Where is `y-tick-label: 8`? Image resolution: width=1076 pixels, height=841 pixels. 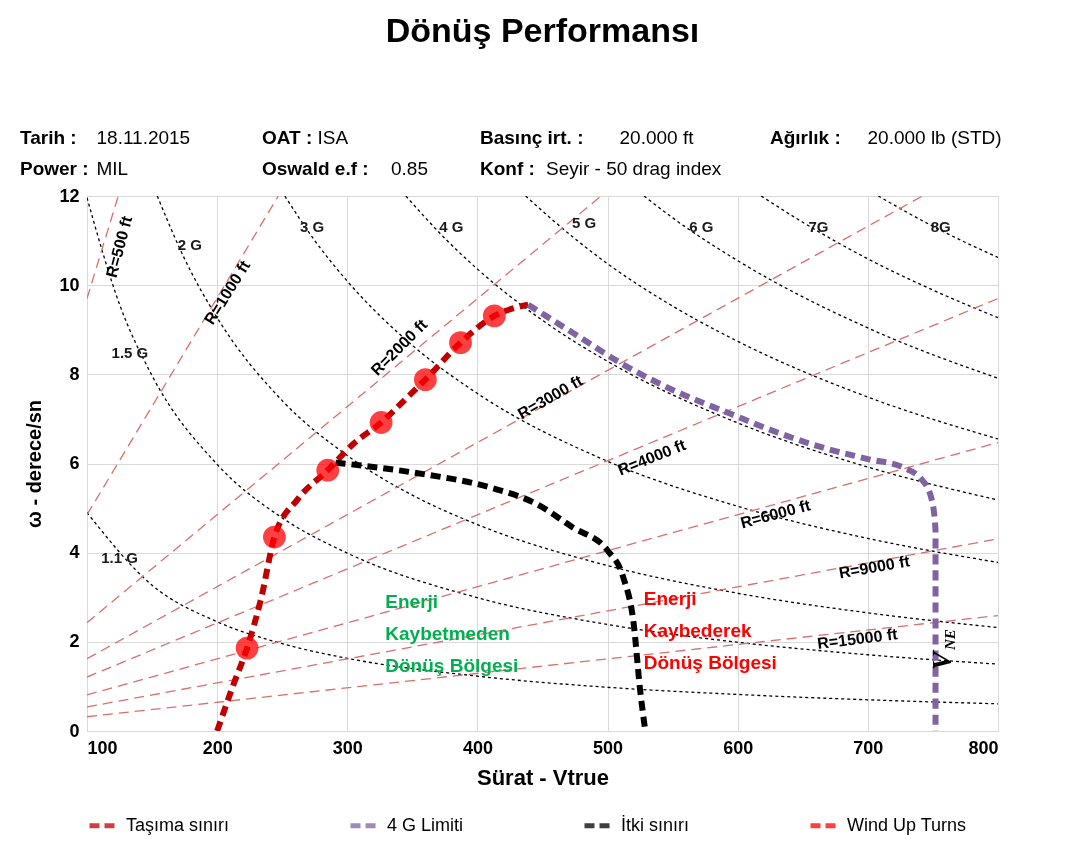 y-tick-label: 8 is located at coordinates (74, 373).